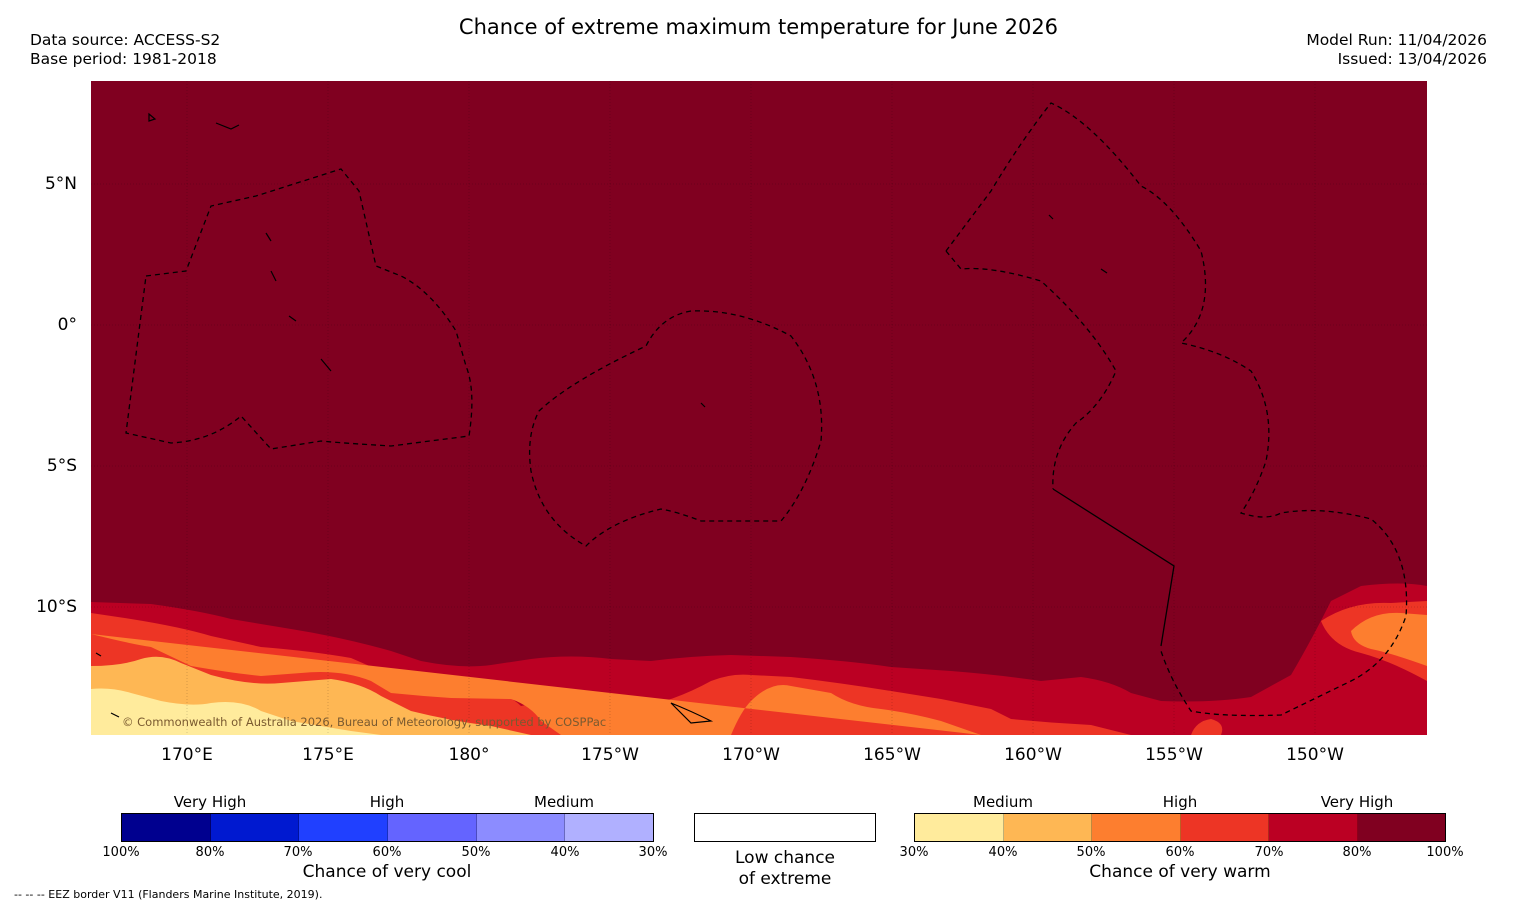  What do you see at coordinates (387, 802) in the screenshot?
I see `cool-level-high: High` at bounding box center [387, 802].